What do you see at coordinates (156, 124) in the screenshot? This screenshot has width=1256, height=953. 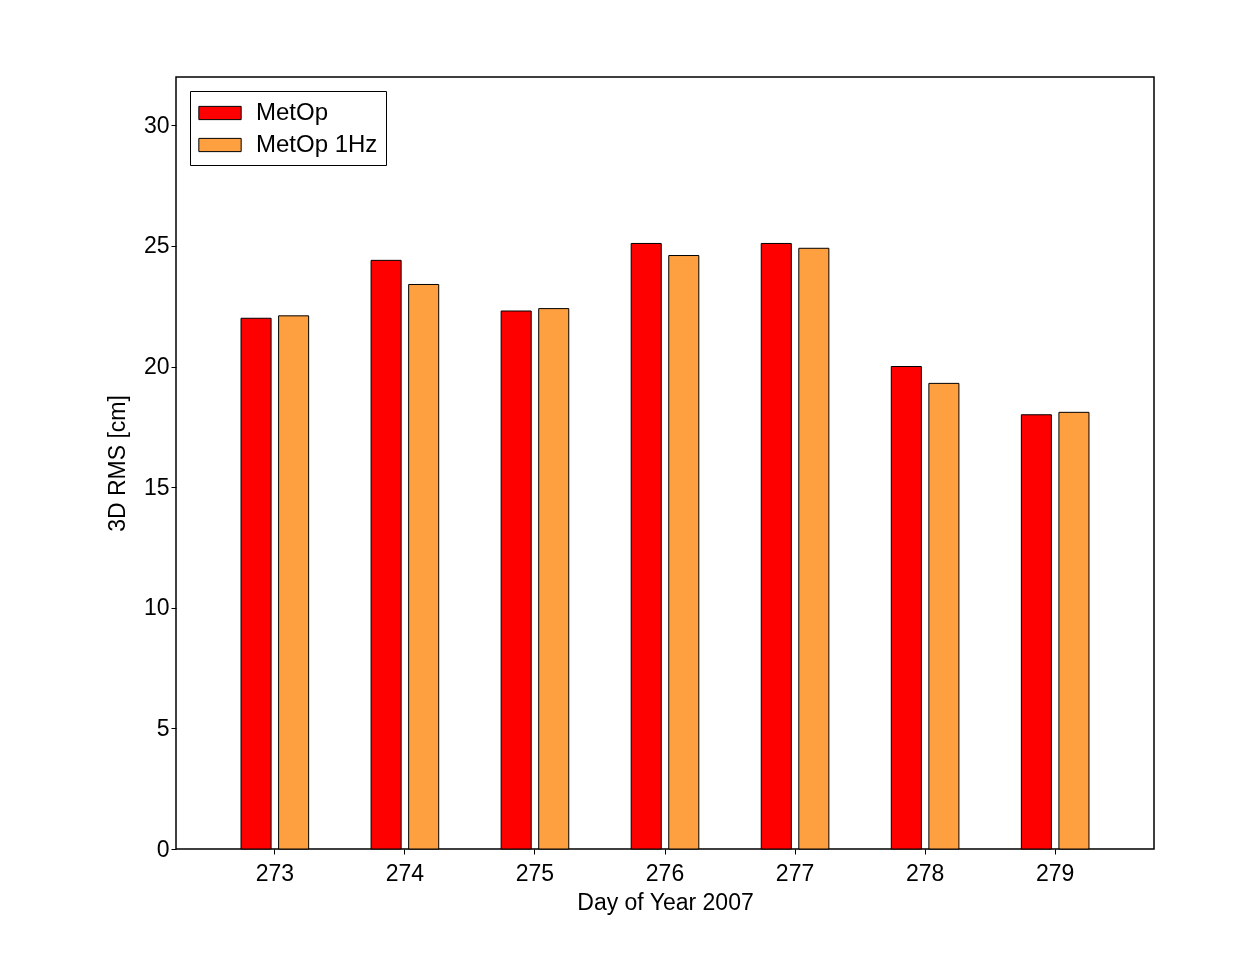 I see `y-tick-label: 30` at bounding box center [156, 124].